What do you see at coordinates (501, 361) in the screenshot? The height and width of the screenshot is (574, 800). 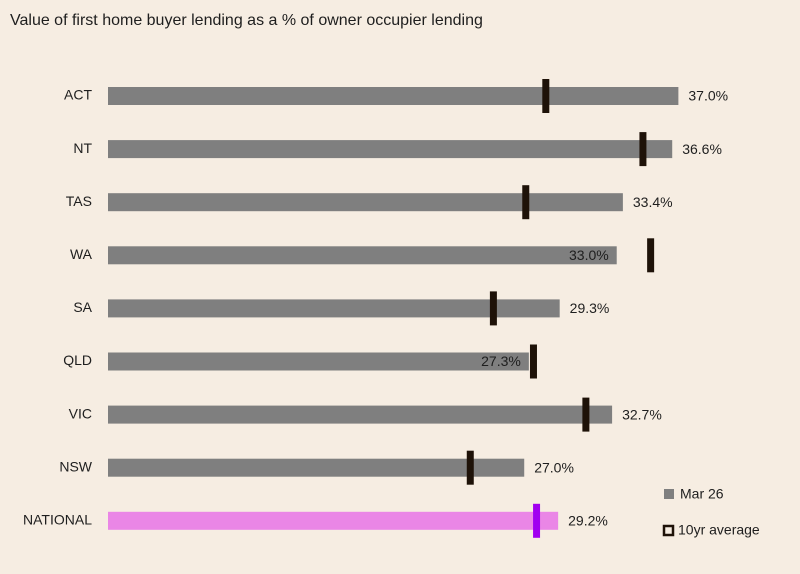 I see `value-label: 27.3%` at bounding box center [501, 361].